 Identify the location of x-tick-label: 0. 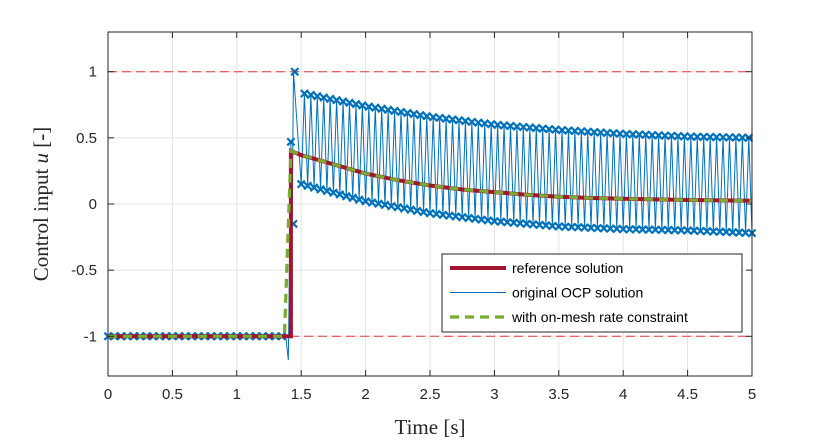
(108, 394).